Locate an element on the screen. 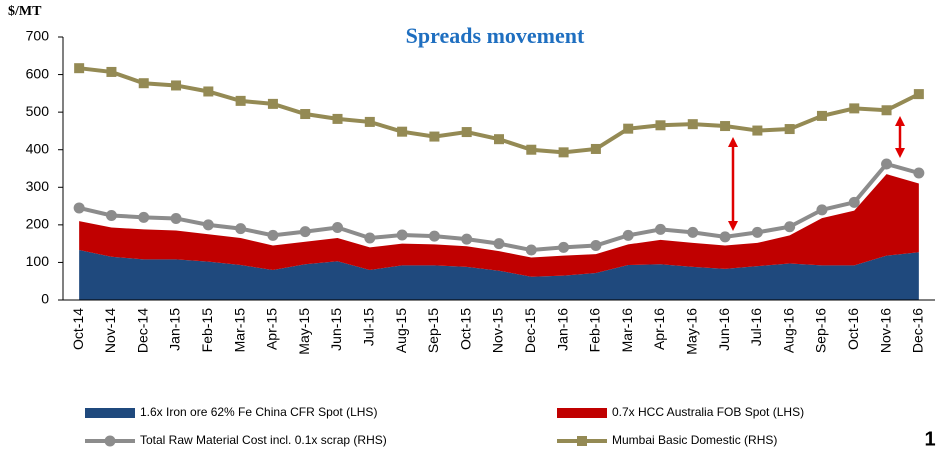 The image size is (942, 451). x-tick-label: Dec-14 is located at coordinates (142, 330).